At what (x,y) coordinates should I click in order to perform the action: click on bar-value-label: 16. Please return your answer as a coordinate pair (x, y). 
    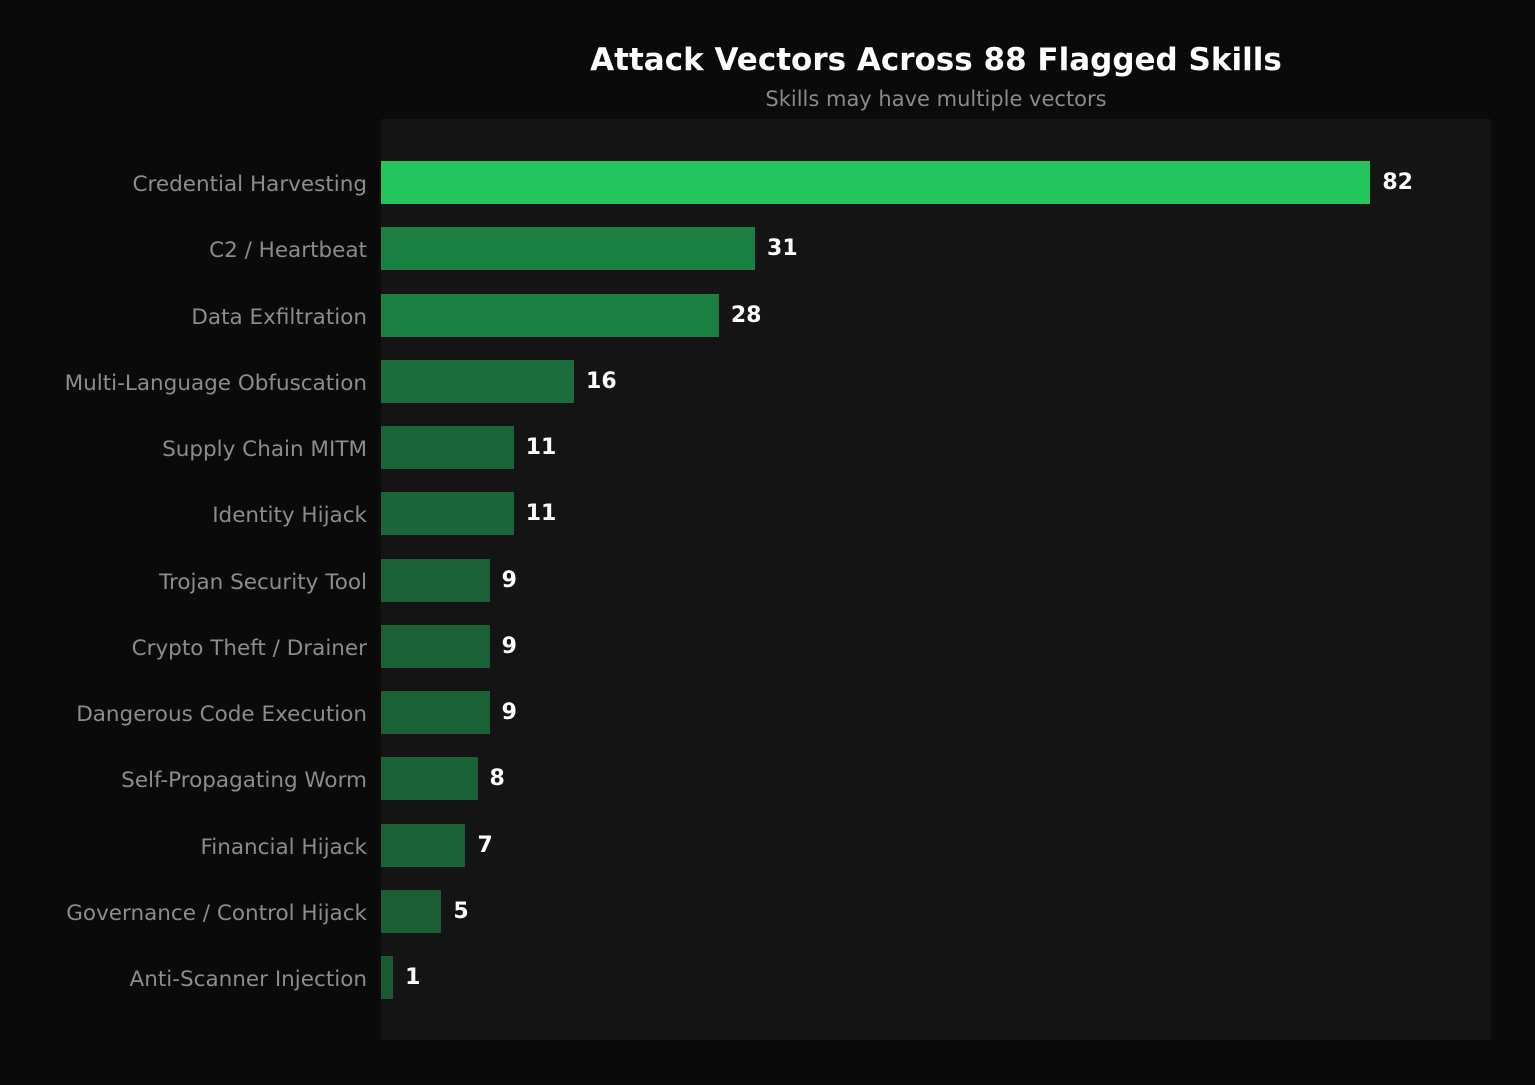
    Looking at the image, I should click on (601, 381).